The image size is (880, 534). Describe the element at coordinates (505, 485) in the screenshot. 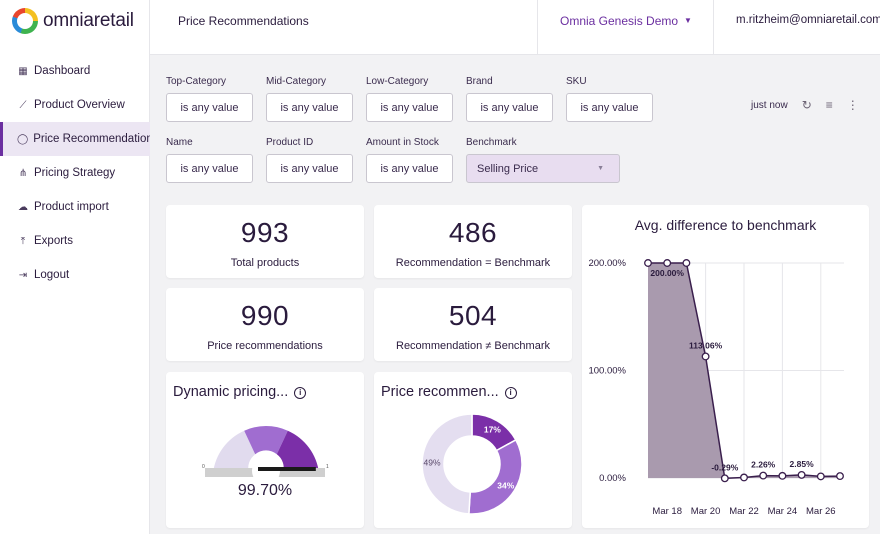

I see `donut-slice-label: 34%` at that location.